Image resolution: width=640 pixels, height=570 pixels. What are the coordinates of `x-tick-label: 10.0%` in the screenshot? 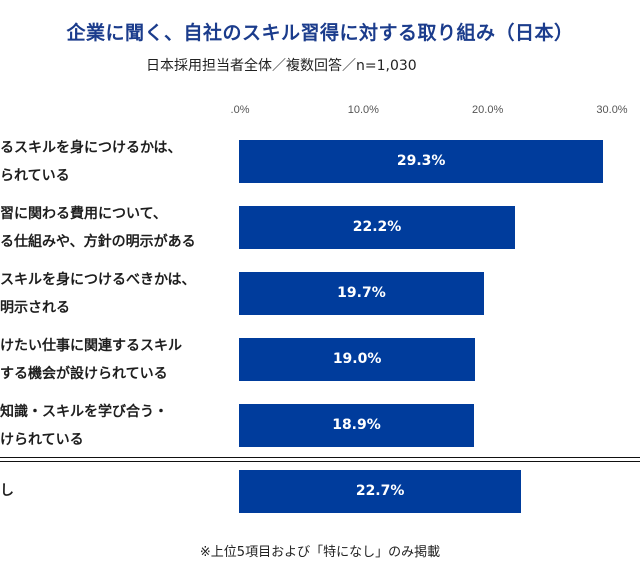 It's located at (363, 110).